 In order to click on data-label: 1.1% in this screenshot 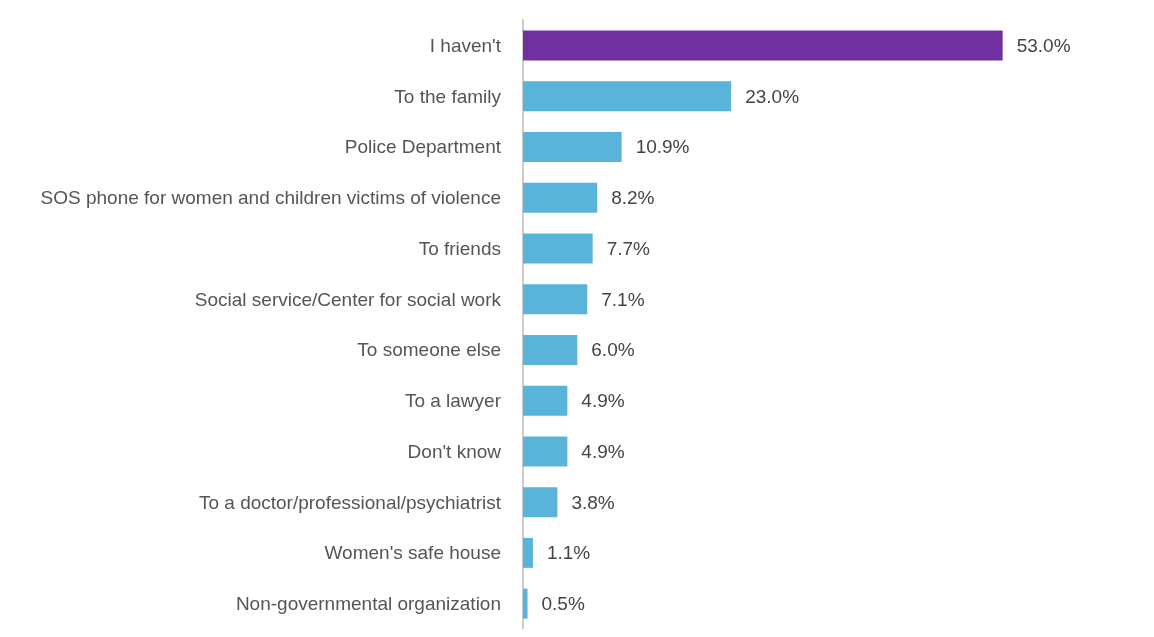, I will do `click(568, 553)`.